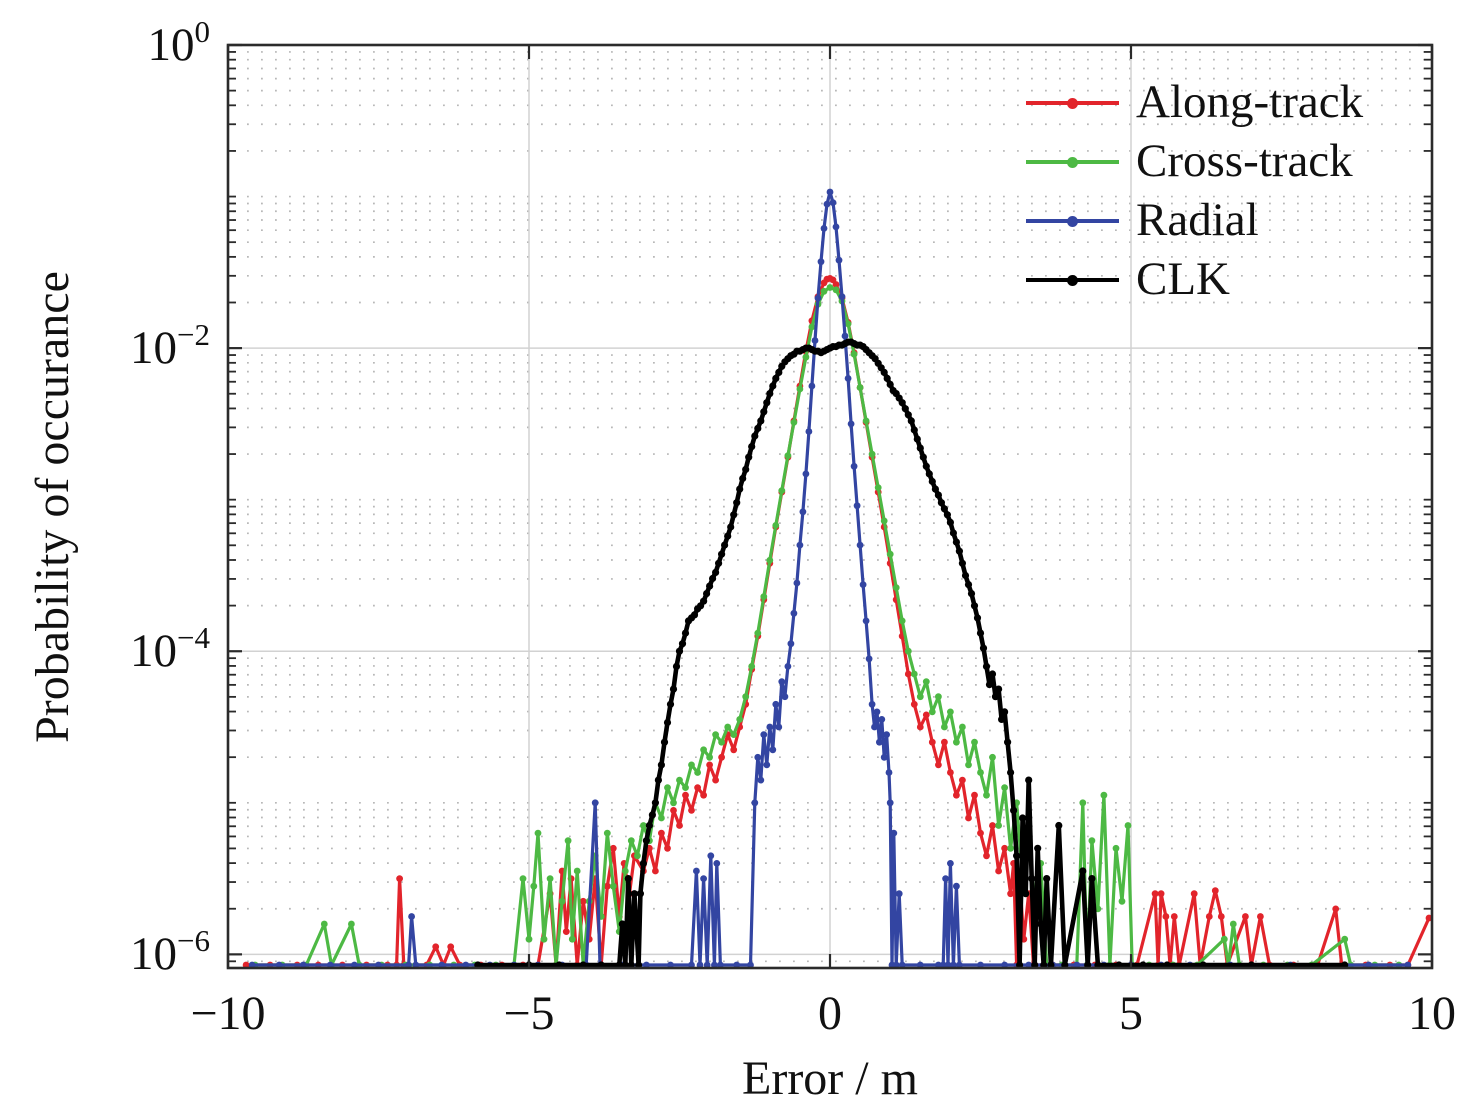 This screenshot has height=1116, width=1476. I want to click on y-axis-title: Probability of occurance, so click(52, 507).